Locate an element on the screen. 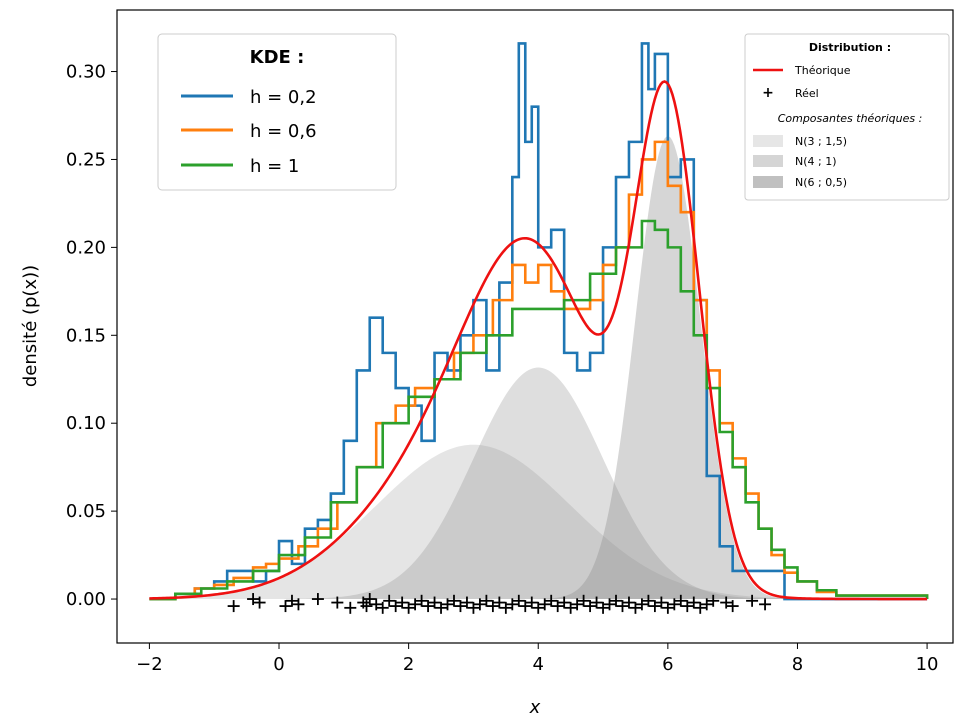 This screenshot has width=962, height=718. x-axis: −2 0 2 4 6 8 10 is located at coordinates (537, 659).